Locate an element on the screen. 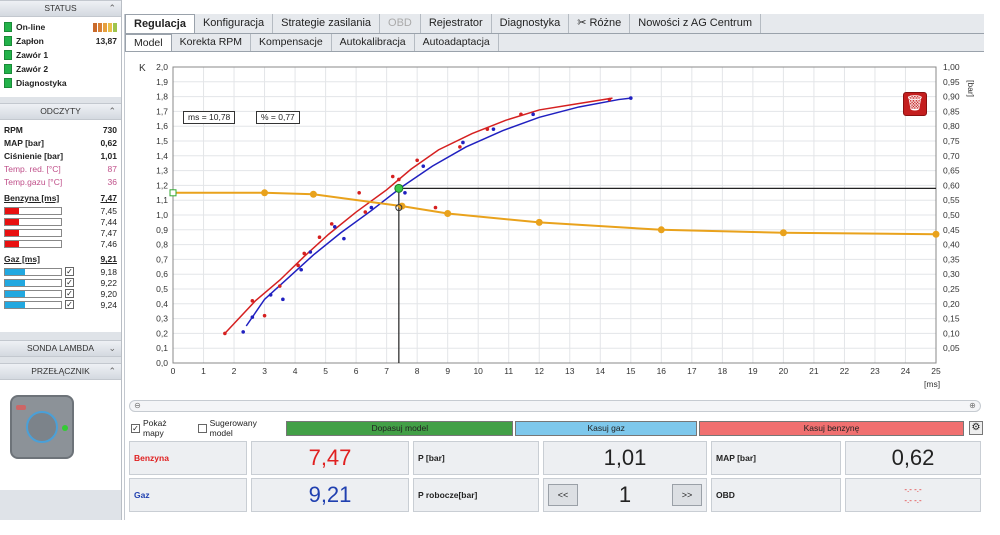  gaz_rows-row: ✓ 9,20 is located at coordinates (60, 293).